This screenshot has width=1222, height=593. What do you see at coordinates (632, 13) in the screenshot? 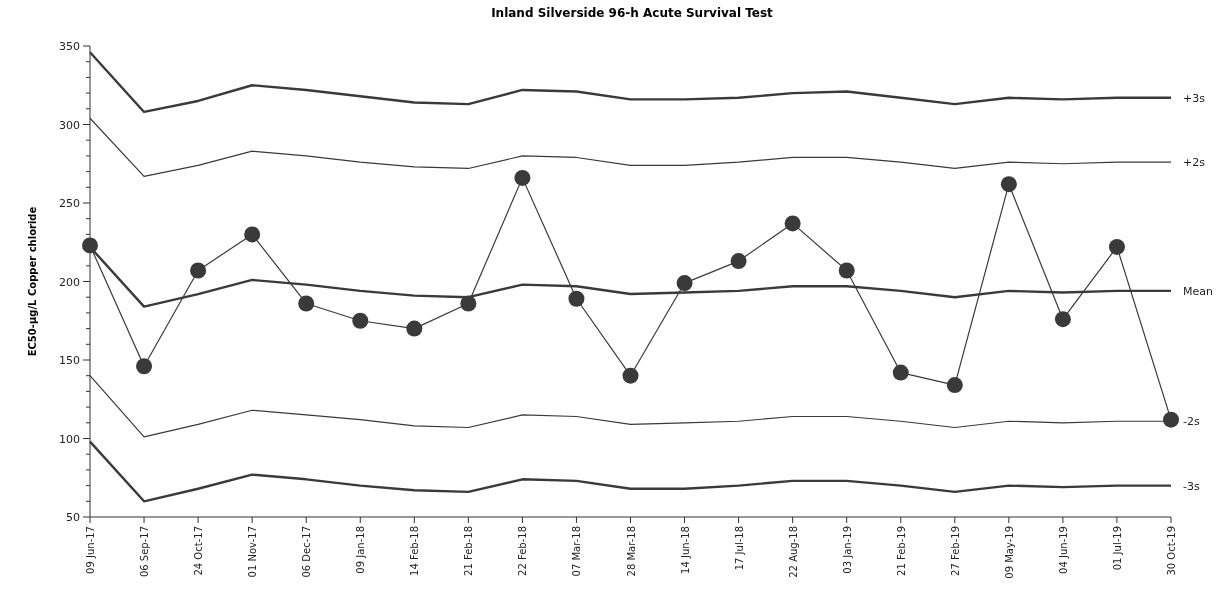
I see `chart-title: Inland Silverside 96-h Acute Survival Test` at bounding box center [632, 13].